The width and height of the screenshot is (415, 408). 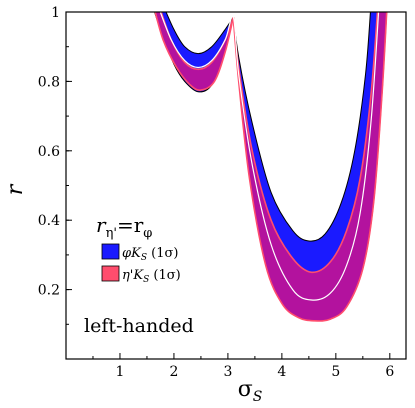 What do you see at coordinates (110, 273) in the screenshot?
I see `legend-swatch-etaks` at bounding box center [110, 273].